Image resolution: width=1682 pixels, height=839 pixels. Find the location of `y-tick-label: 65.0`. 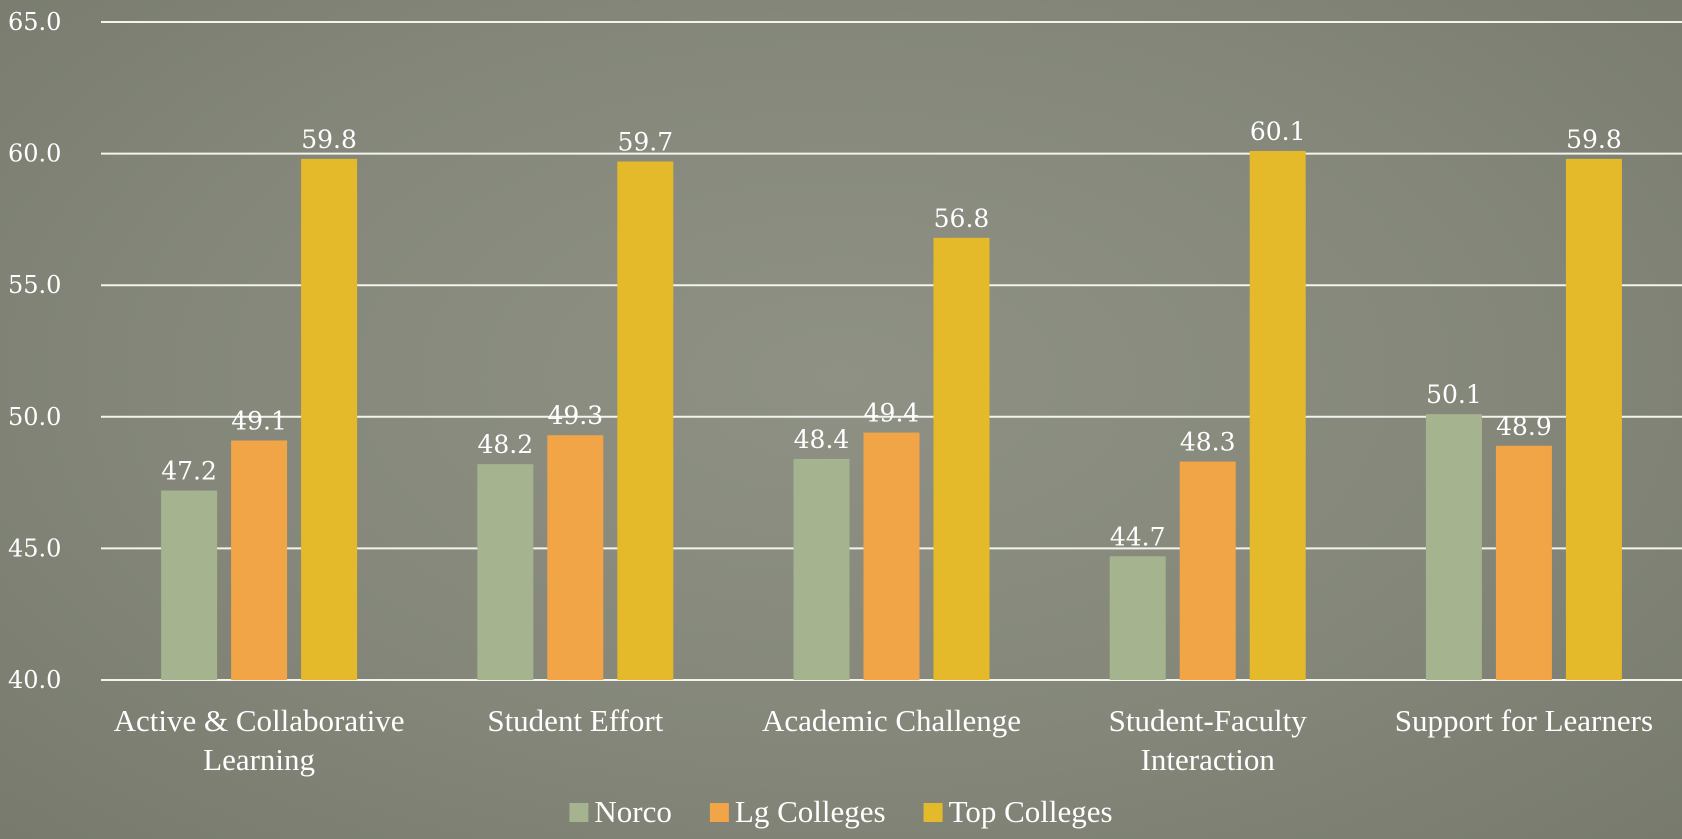

y-tick-label: 65.0 is located at coordinates (34, 22).